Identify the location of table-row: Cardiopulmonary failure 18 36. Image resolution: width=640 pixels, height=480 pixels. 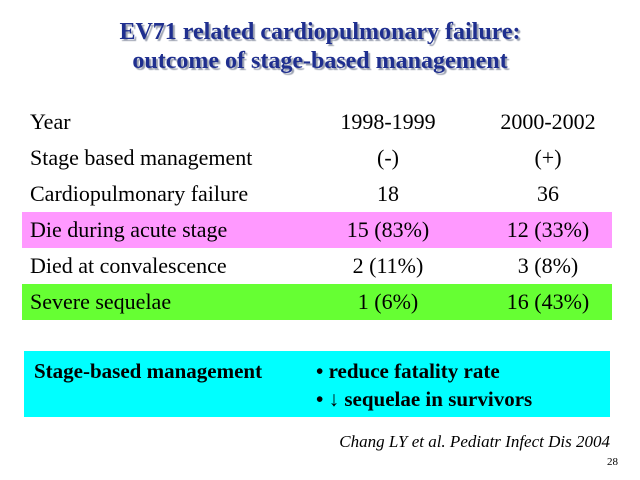
(317, 194).